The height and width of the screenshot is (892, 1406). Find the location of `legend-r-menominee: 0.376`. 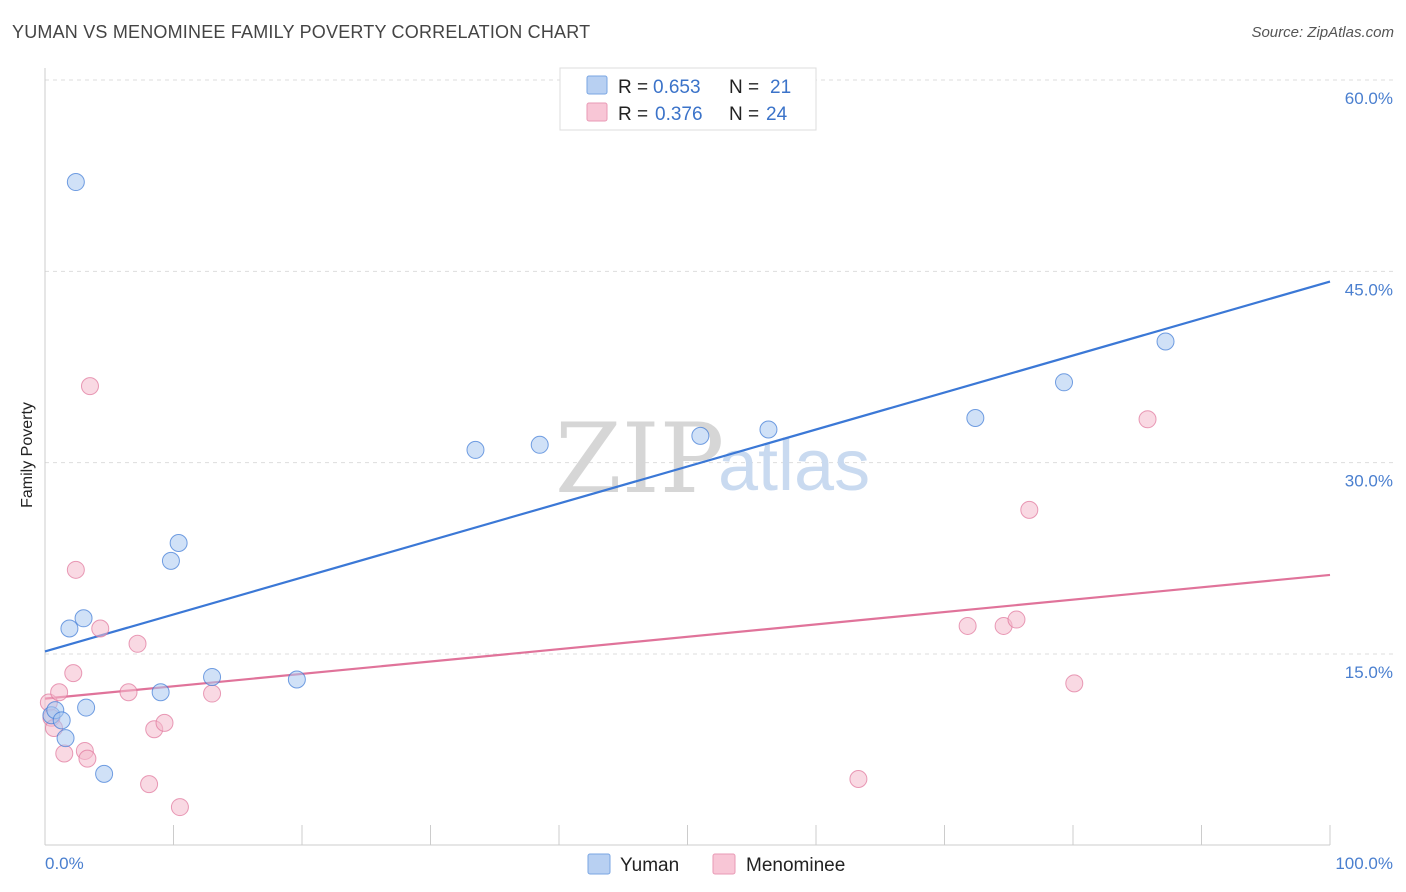

legend-r-menominee: 0.376 is located at coordinates (679, 114).